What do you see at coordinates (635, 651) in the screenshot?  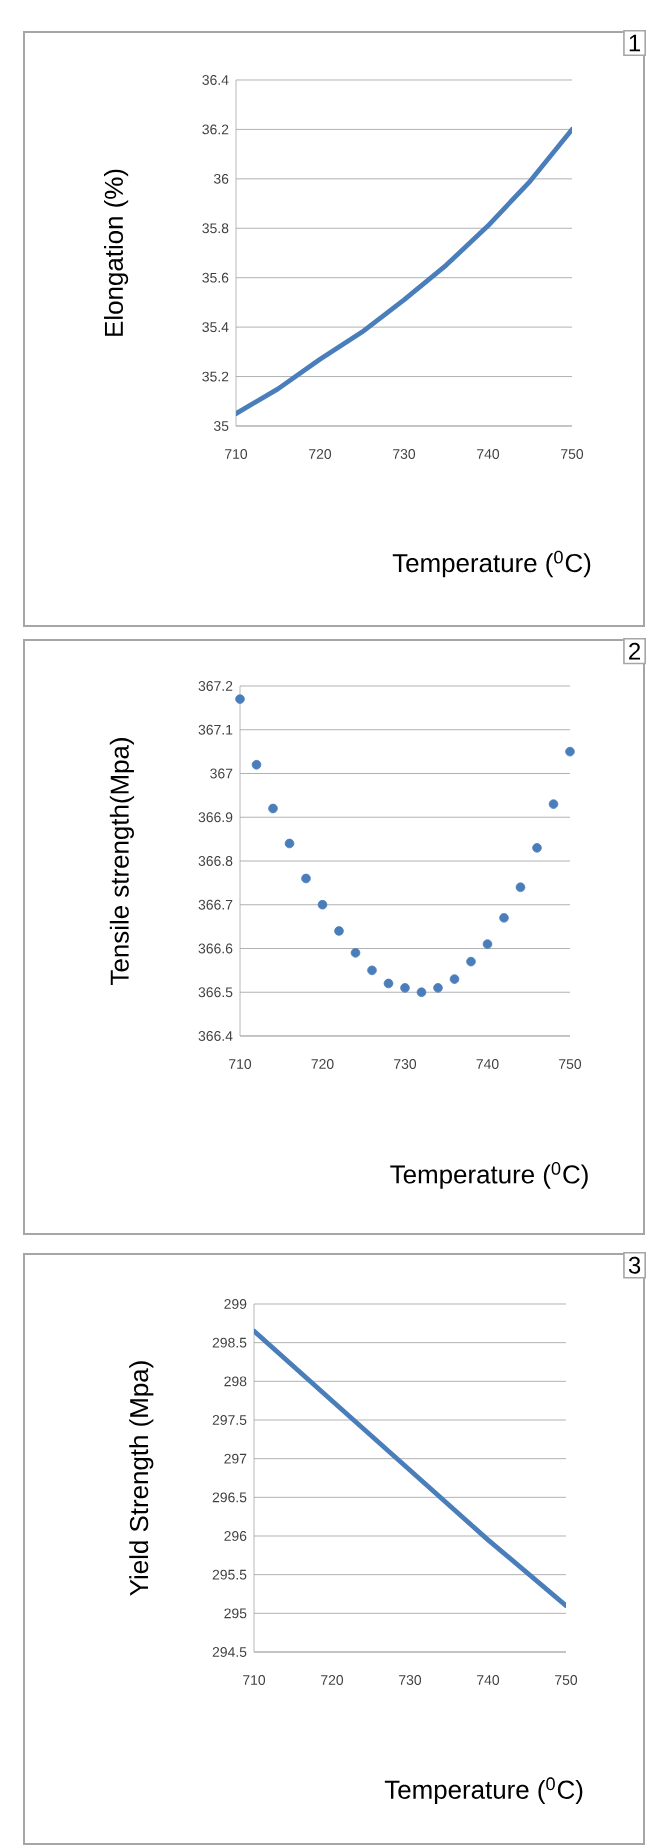 I see `text: 2` at bounding box center [635, 651].